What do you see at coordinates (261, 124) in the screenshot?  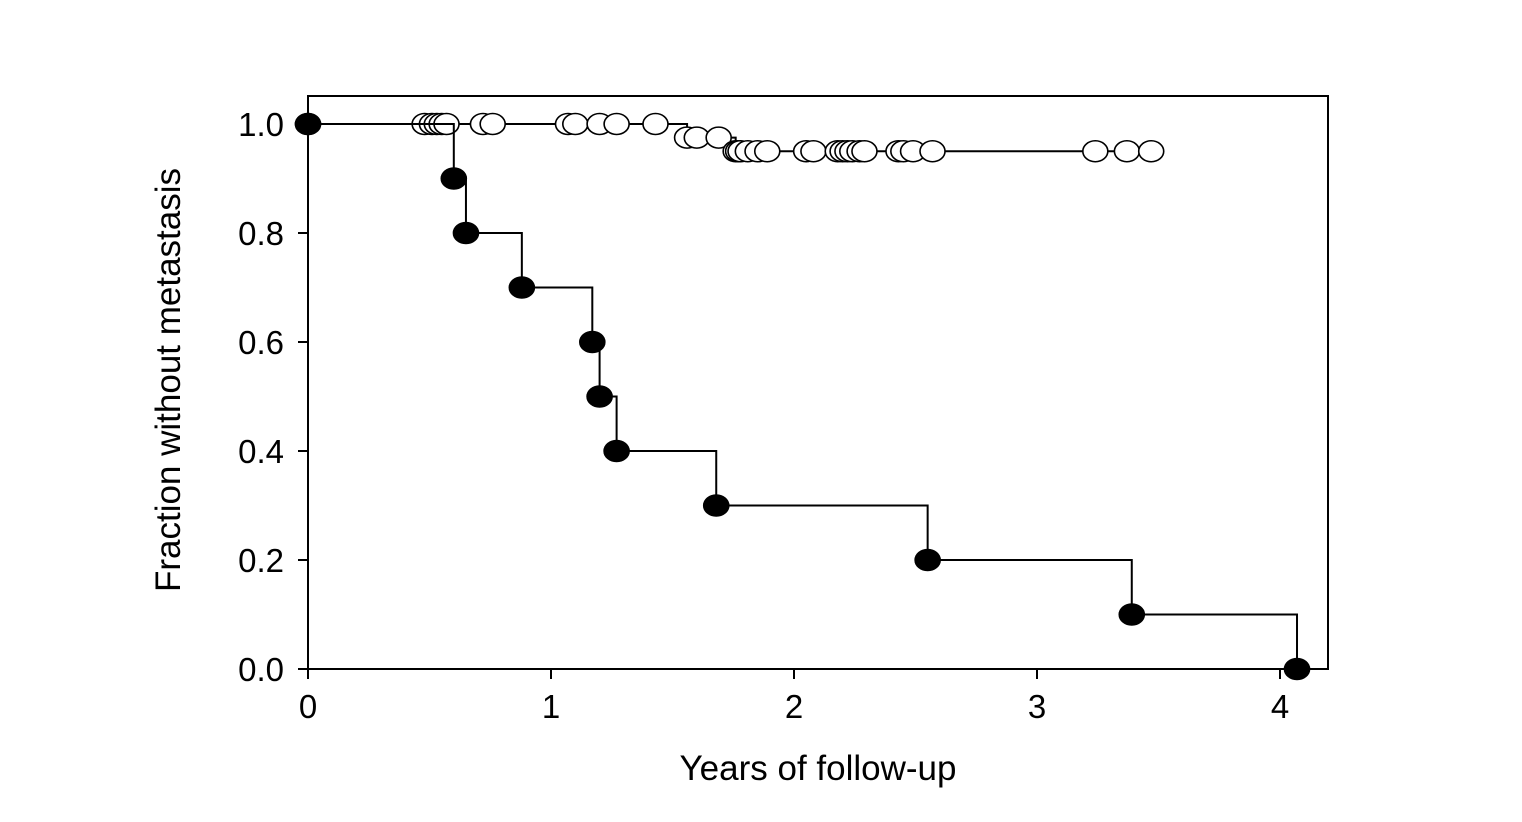 I see `y-tick-label: 1.0` at bounding box center [261, 124].